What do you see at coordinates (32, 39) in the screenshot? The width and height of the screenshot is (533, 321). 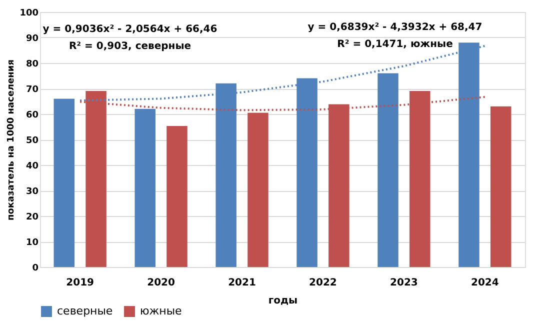 I see `y-tick-label: 90` at bounding box center [32, 39].